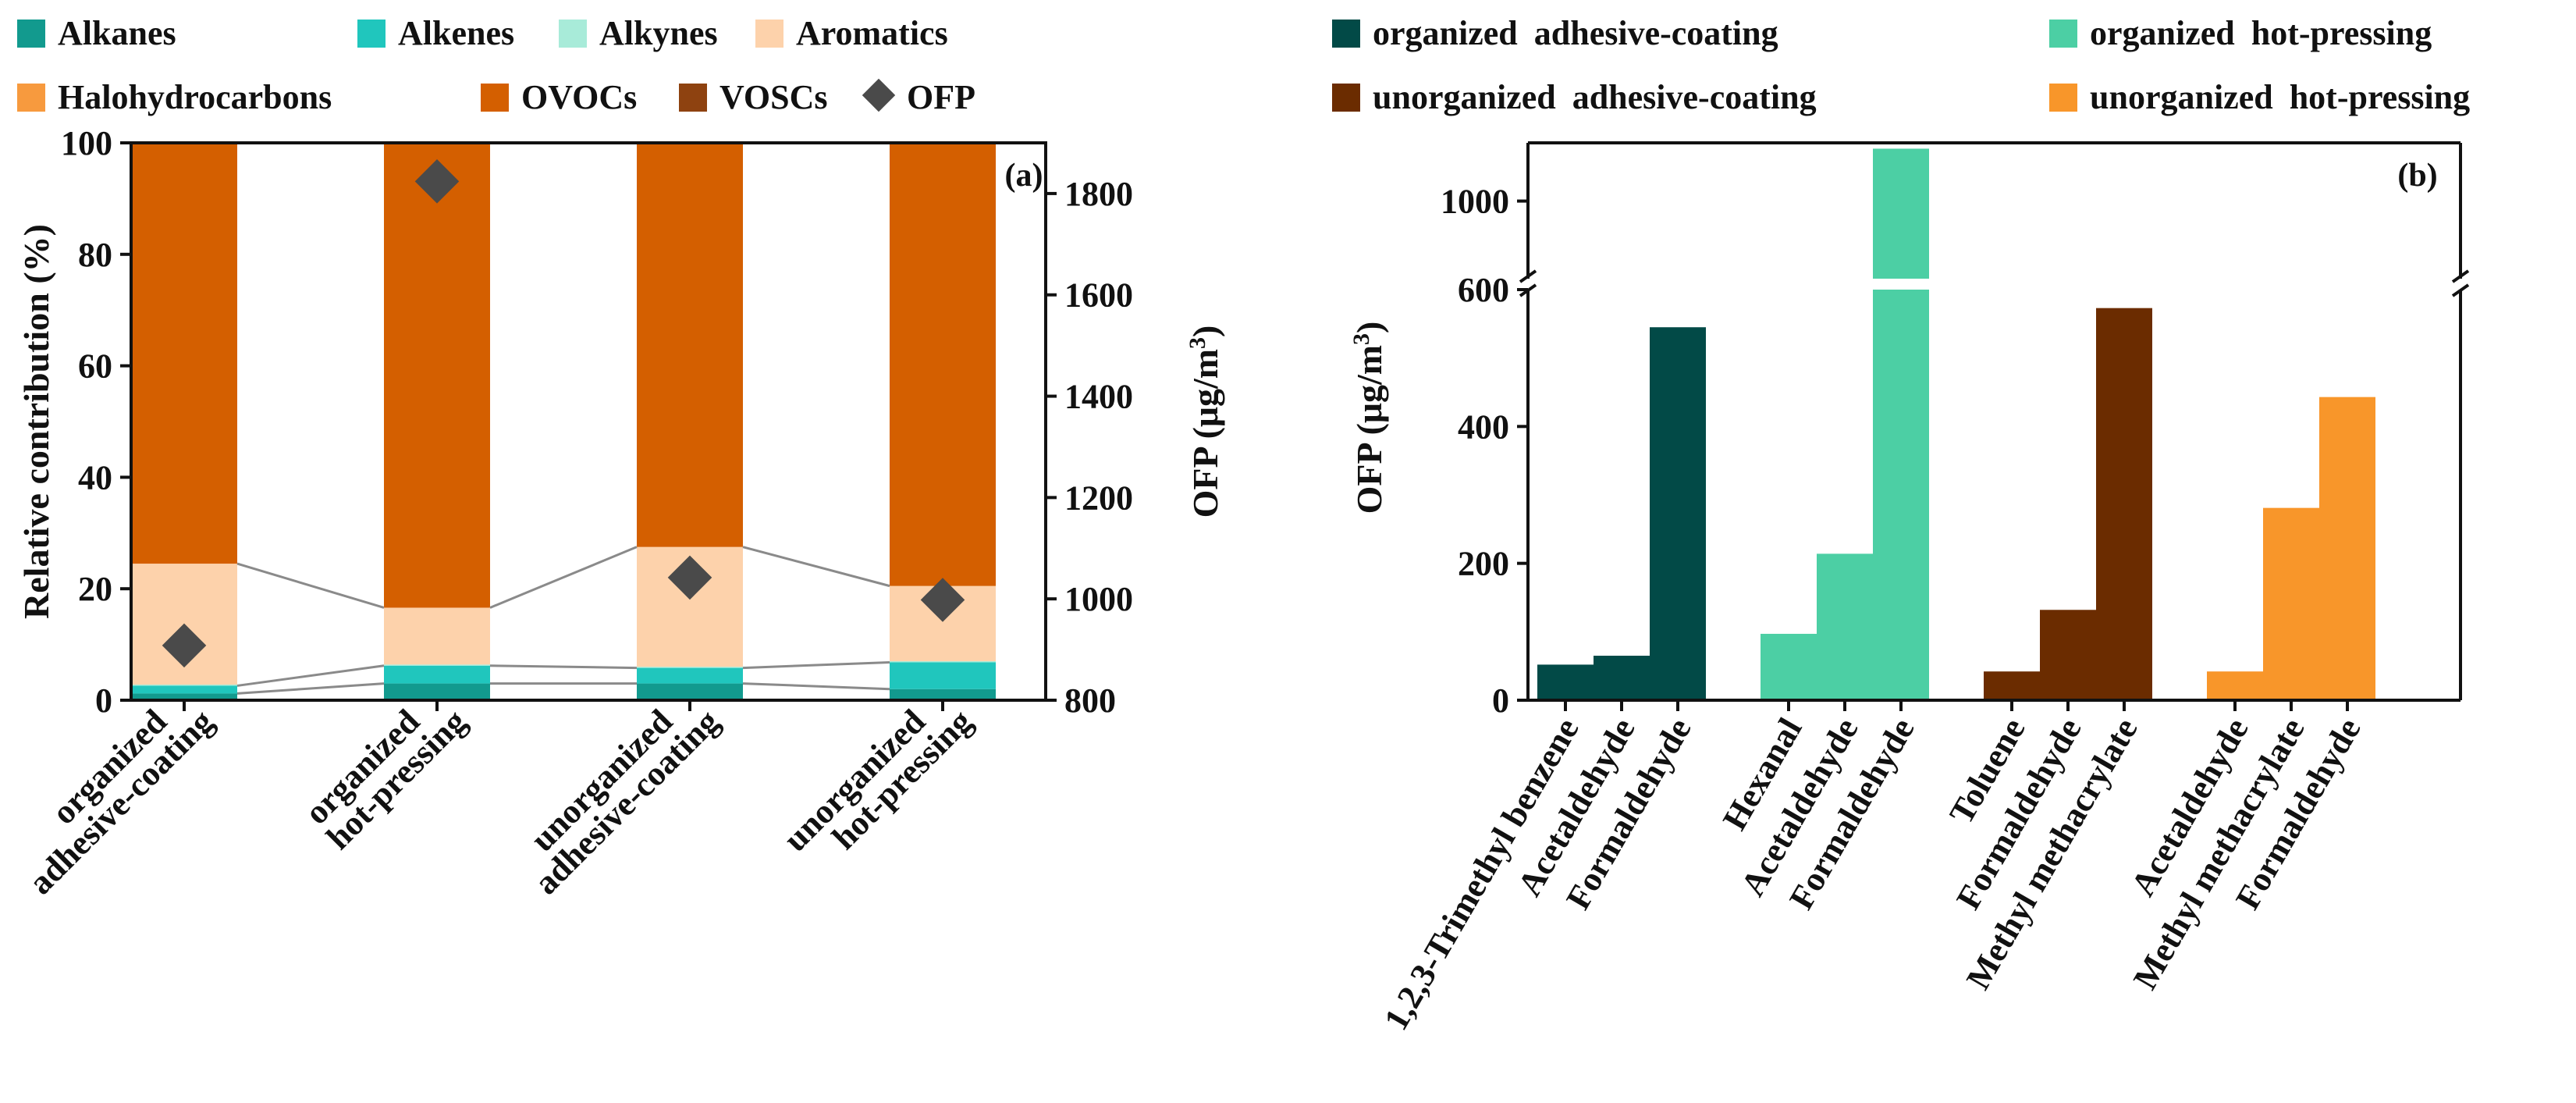  Describe the element at coordinates (1205, 422) in the screenshot. I see `y2-axis-title-a: OFP (μg/m3)` at that location.